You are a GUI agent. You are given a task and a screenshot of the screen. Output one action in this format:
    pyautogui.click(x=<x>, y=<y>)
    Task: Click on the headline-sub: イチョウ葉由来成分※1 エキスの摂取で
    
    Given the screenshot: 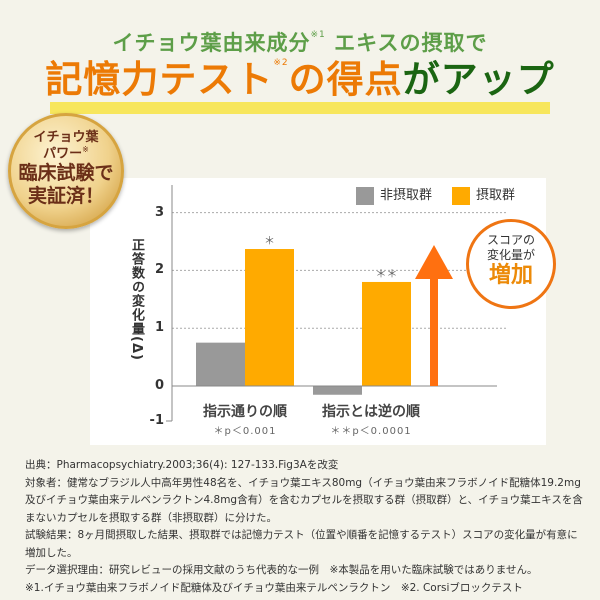 What is the action you would take?
    pyautogui.click(x=300, y=43)
    